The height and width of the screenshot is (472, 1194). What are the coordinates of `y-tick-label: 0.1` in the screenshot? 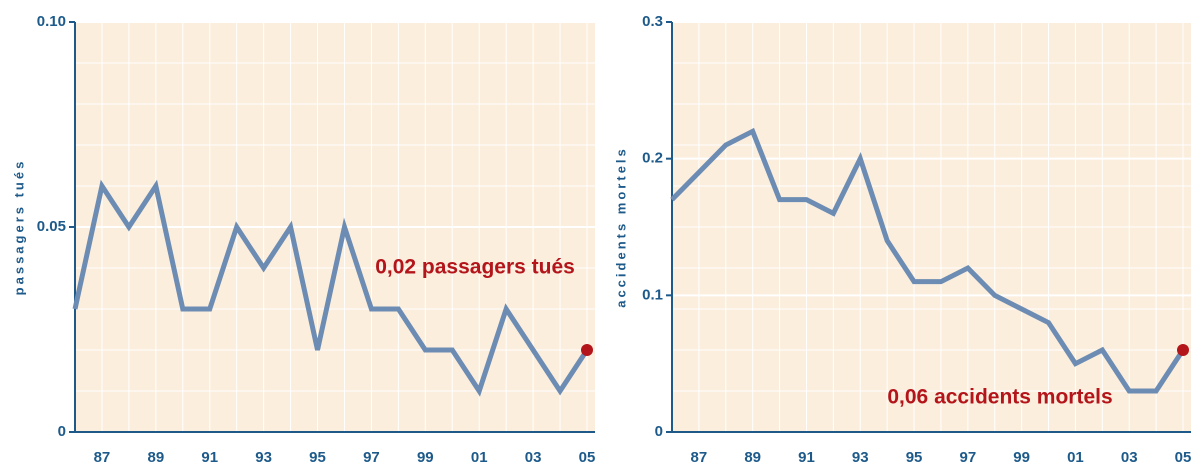 It's located at (652, 294).